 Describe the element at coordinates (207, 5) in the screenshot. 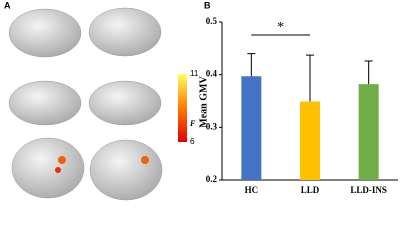

I see `panel-label: B` at that location.